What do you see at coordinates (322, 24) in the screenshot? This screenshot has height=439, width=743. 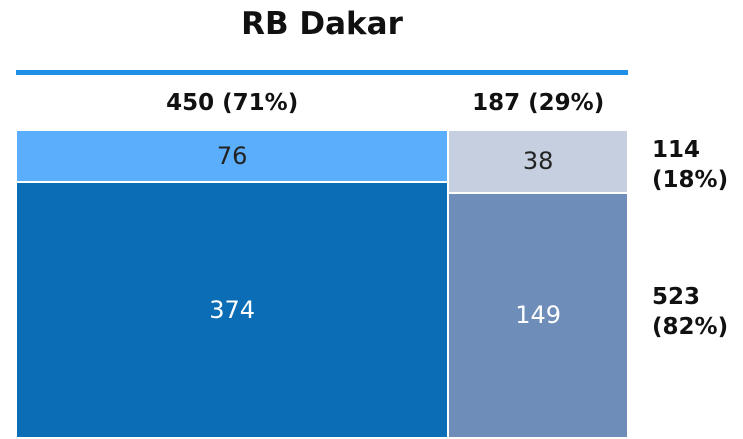 I see `chart-title: RB Dakar` at bounding box center [322, 24].